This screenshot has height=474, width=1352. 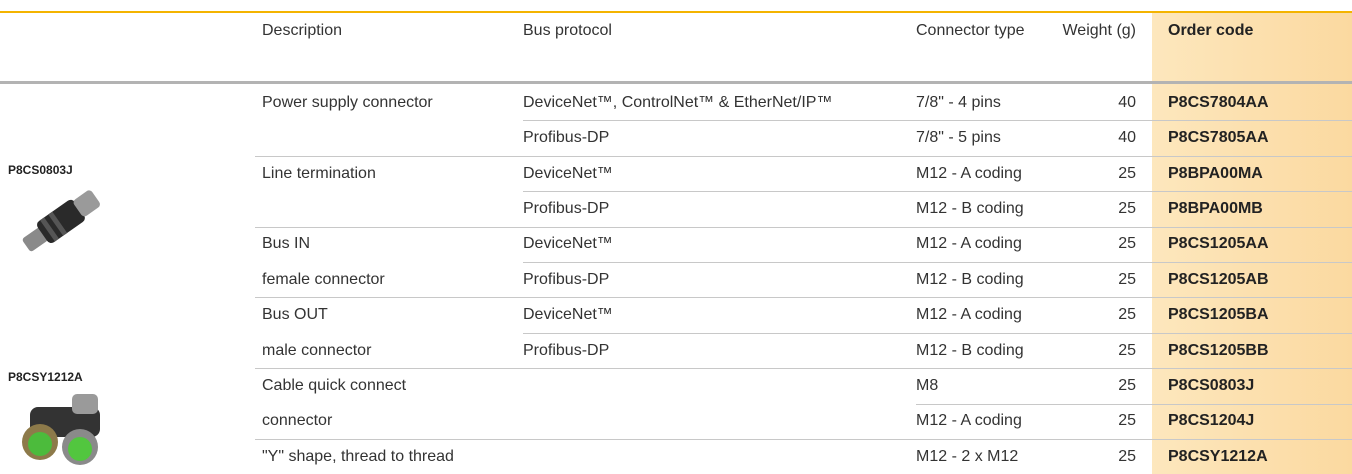 I want to click on description: male connector, so click(x=317, y=350).